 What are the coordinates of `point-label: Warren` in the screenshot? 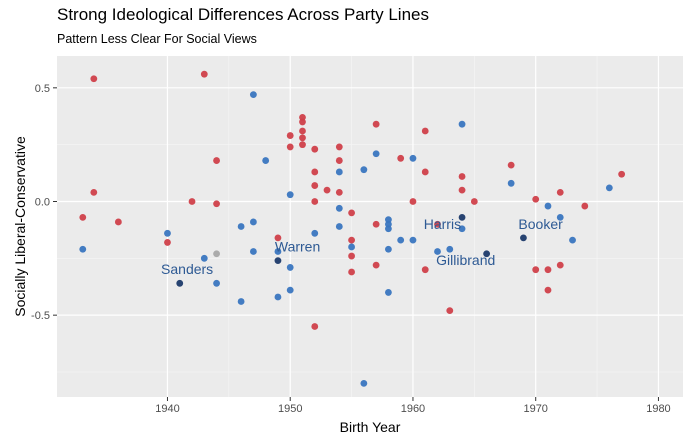 It's located at (297, 247).